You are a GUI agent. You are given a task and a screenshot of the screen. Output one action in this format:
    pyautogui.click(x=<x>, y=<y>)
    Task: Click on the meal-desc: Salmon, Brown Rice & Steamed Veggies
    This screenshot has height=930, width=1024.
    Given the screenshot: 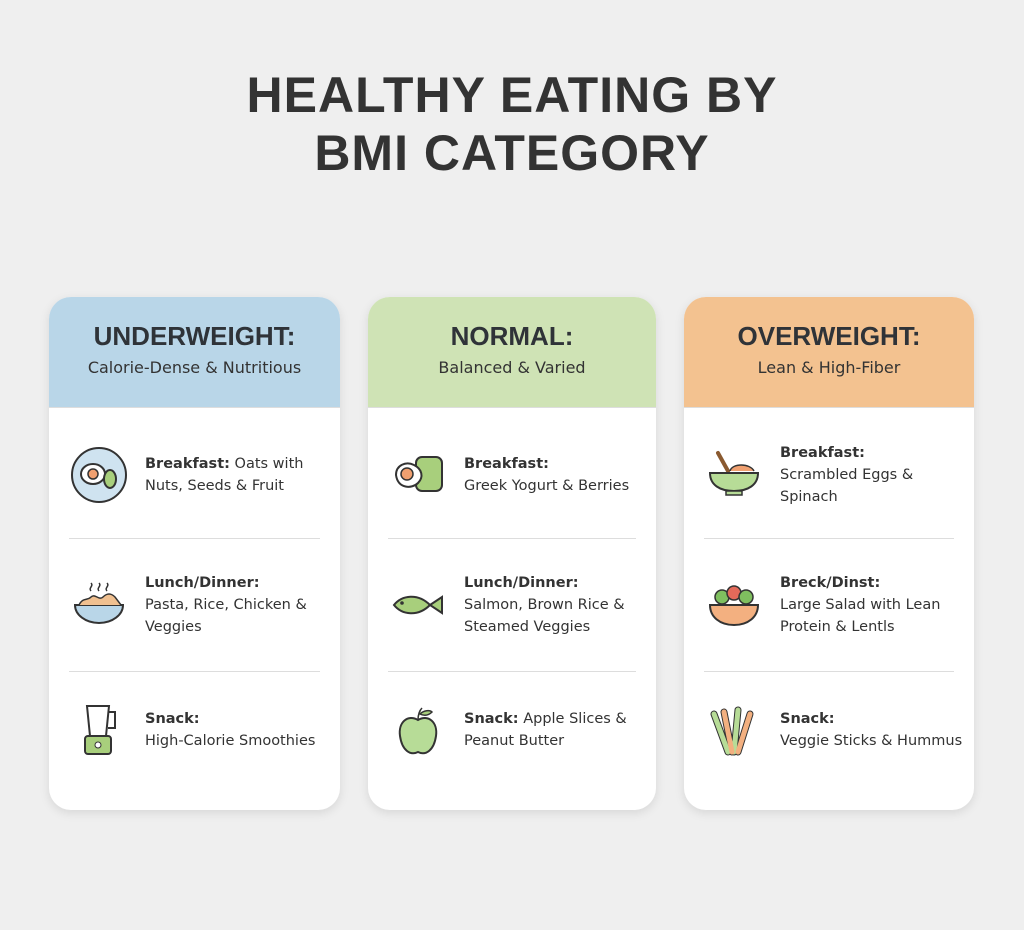 What is the action you would take?
    pyautogui.click(x=544, y=616)
    